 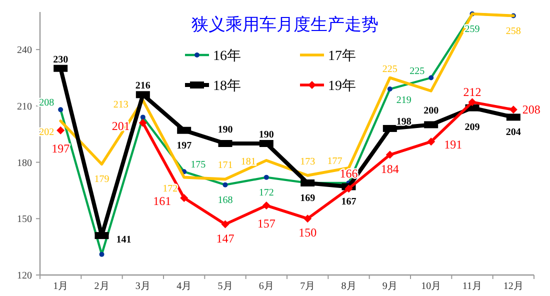 I want to click on y-tick-label: 180, so click(x=24, y=163).